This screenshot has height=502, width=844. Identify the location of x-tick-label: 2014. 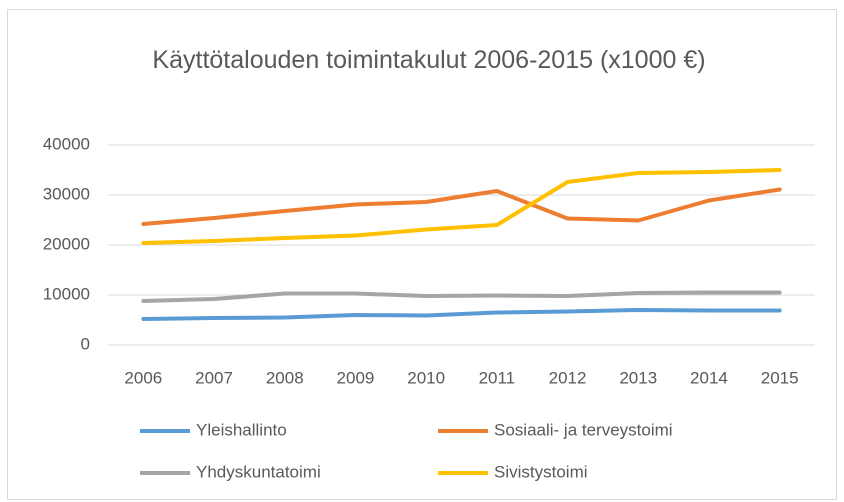
(709, 377).